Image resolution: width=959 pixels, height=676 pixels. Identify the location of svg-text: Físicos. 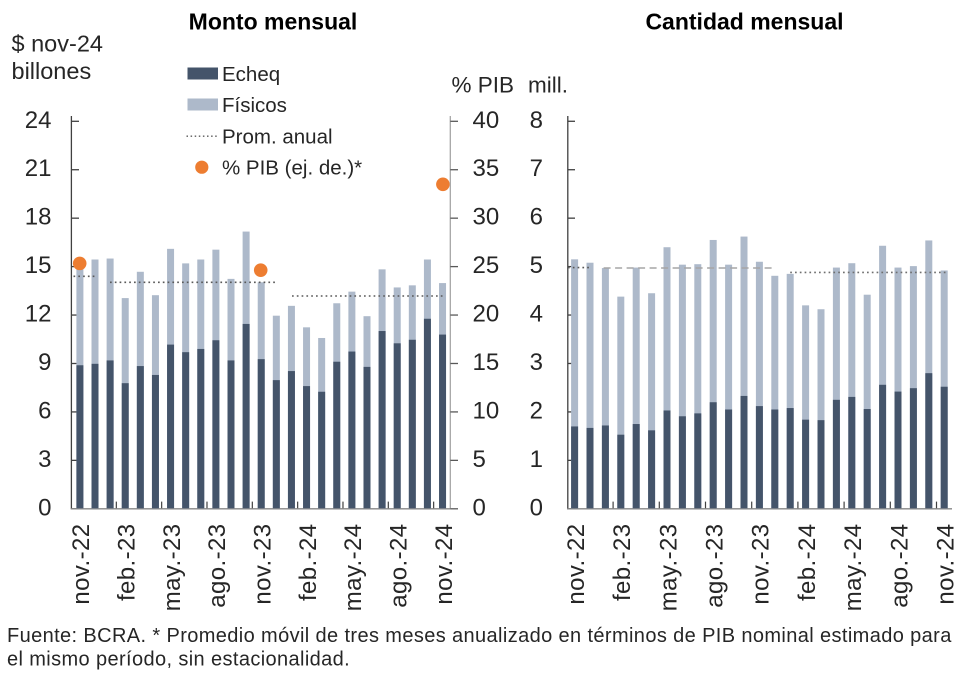
(254, 105).